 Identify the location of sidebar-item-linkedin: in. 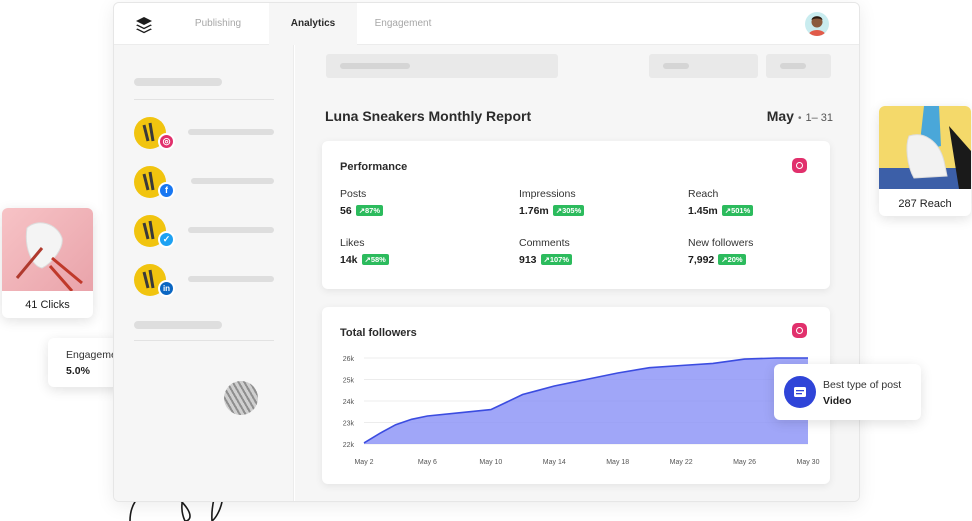
(204, 282).